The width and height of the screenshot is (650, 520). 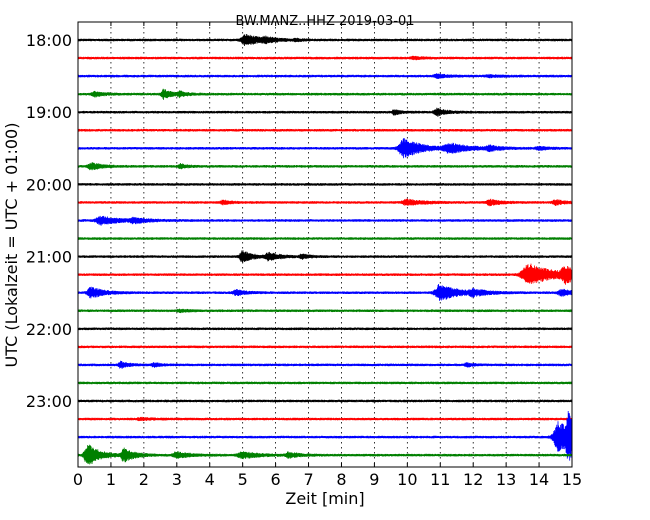 What do you see at coordinates (210, 479) in the screenshot?
I see `x-tick-label: 4` at bounding box center [210, 479].